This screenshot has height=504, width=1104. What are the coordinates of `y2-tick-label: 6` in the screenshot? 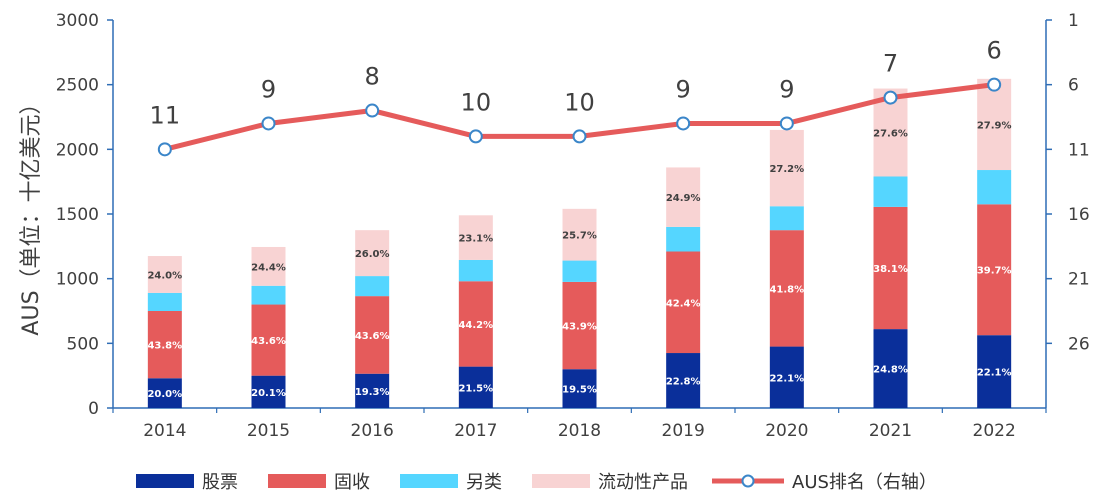 It's located at (1073, 86).